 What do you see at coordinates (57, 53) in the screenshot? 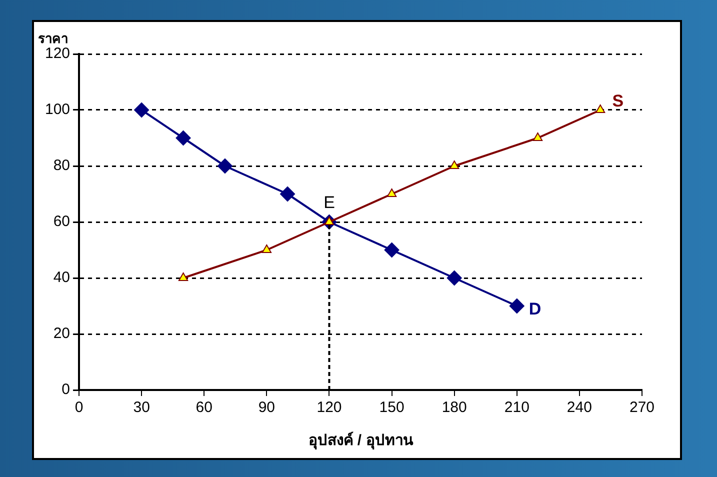
I see `y-tick-label: 120` at bounding box center [57, 53].